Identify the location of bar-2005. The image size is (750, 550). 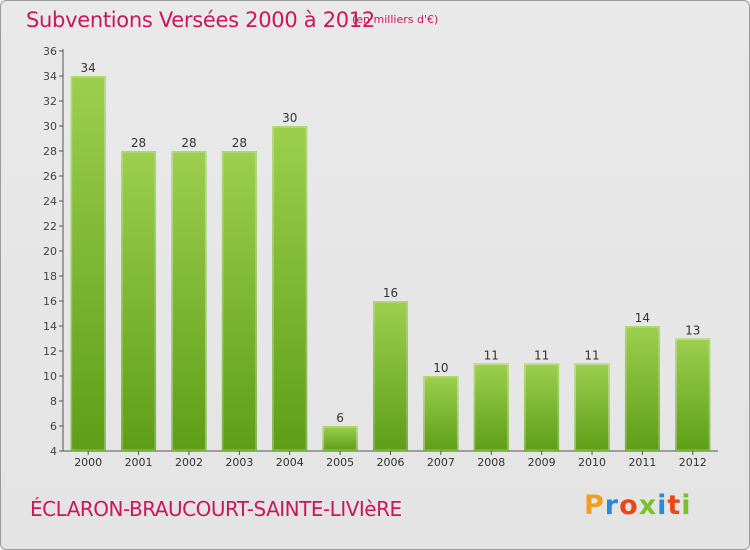
(340, 438).